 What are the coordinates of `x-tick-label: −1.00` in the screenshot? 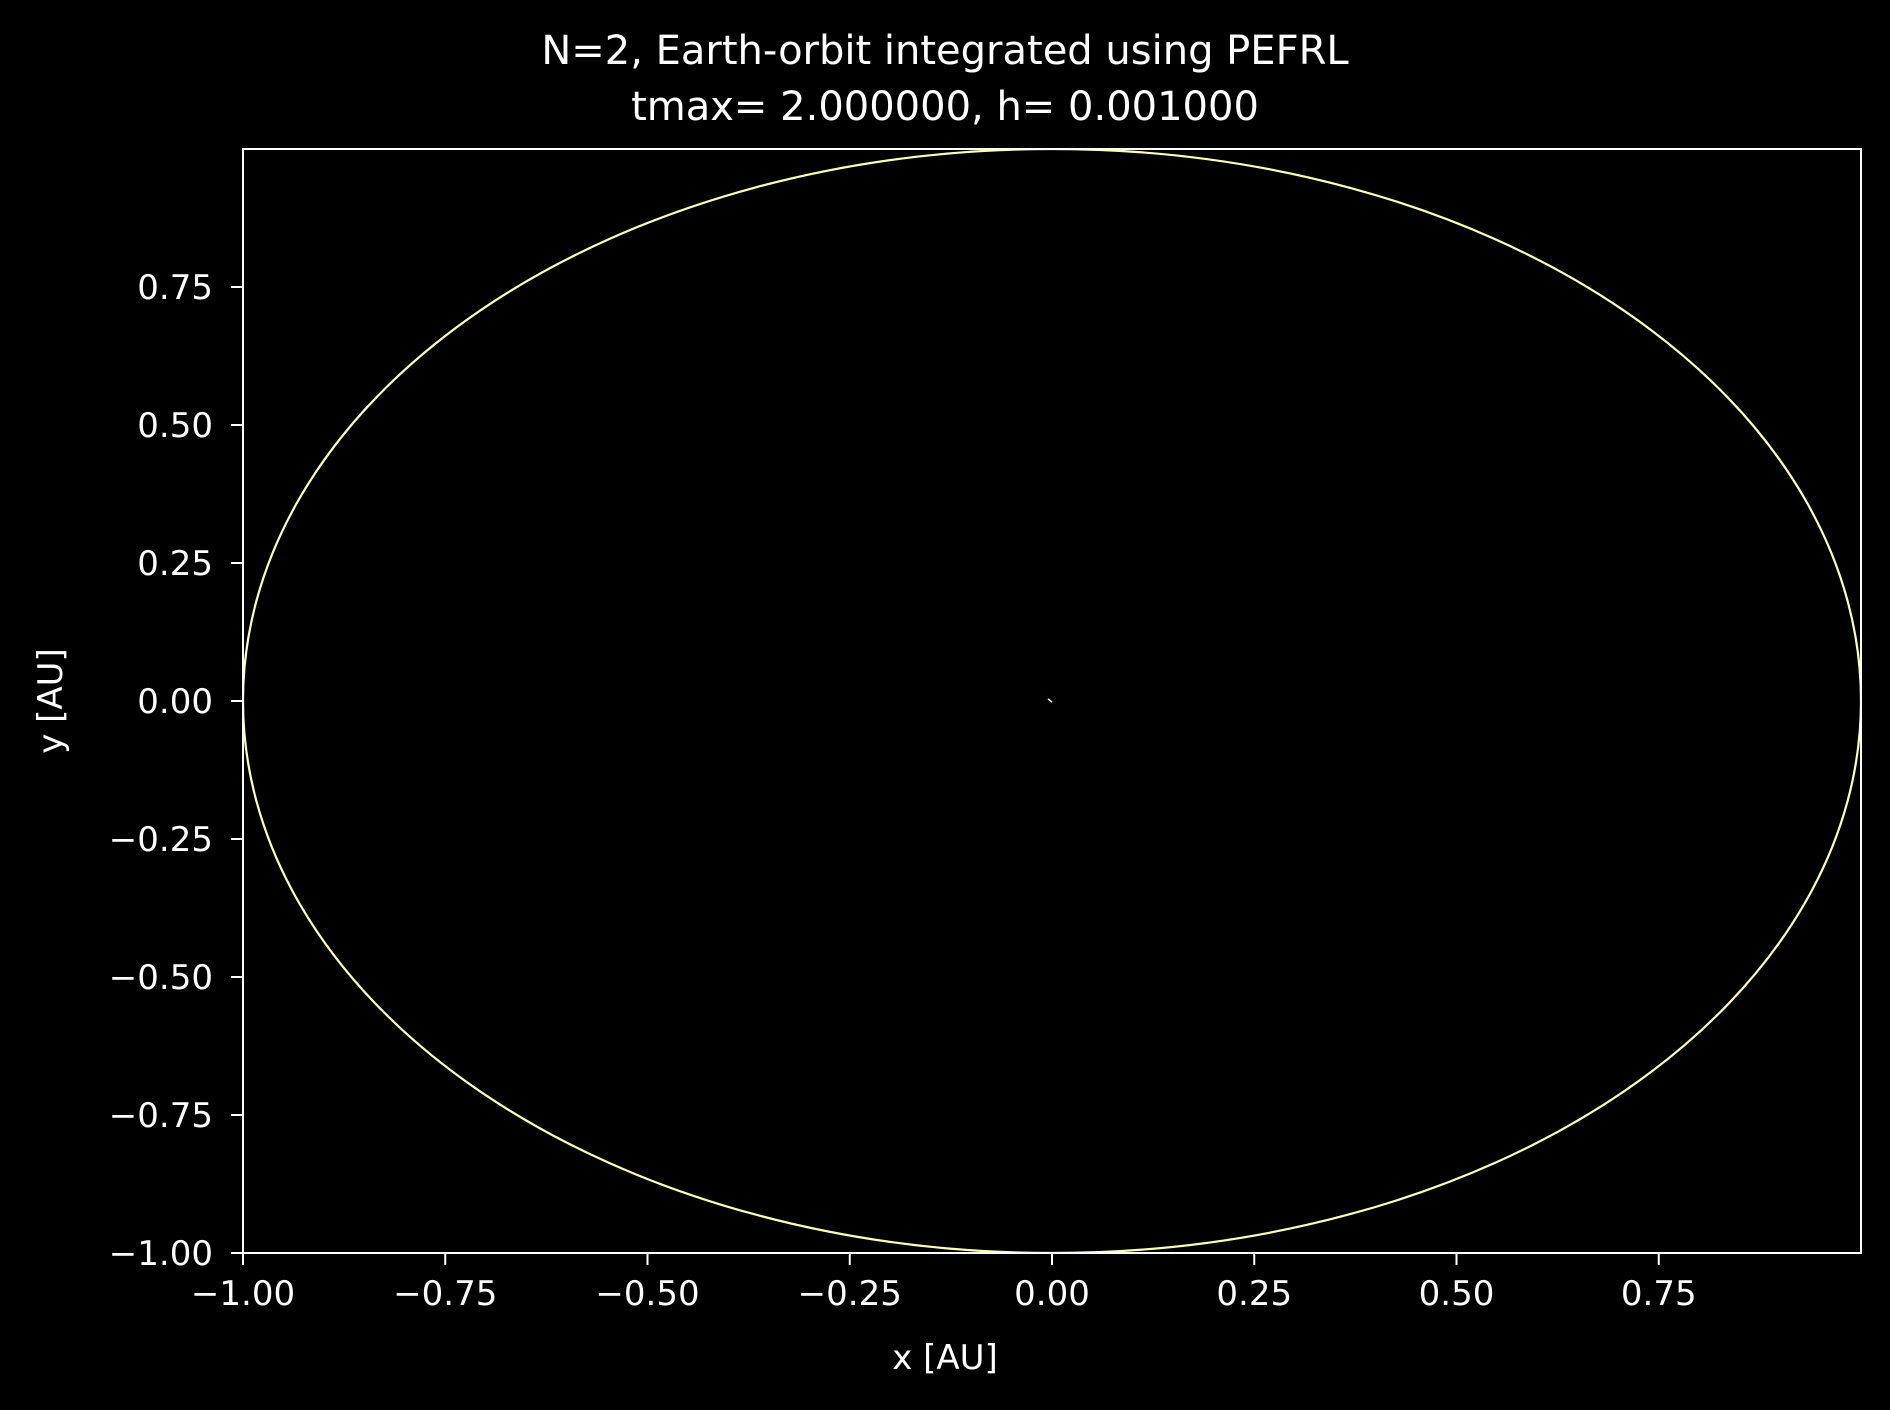 It's located at (243, 1294).